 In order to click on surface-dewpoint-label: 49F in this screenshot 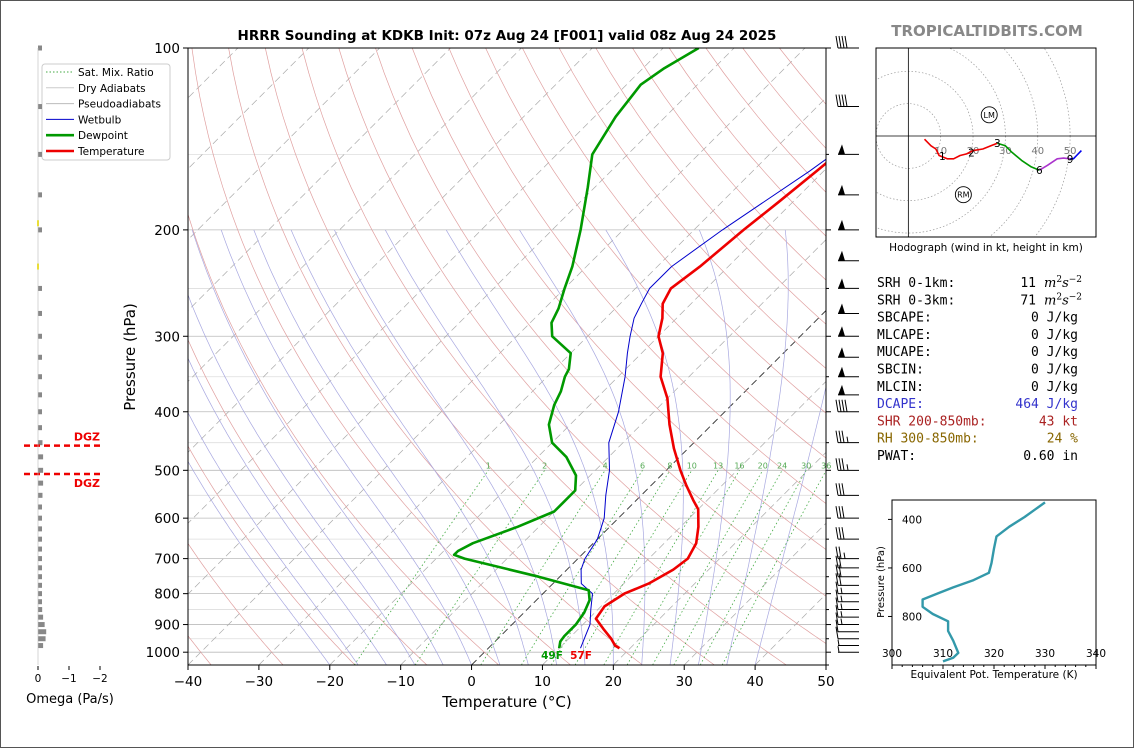, I will do `click(552, 656)`.